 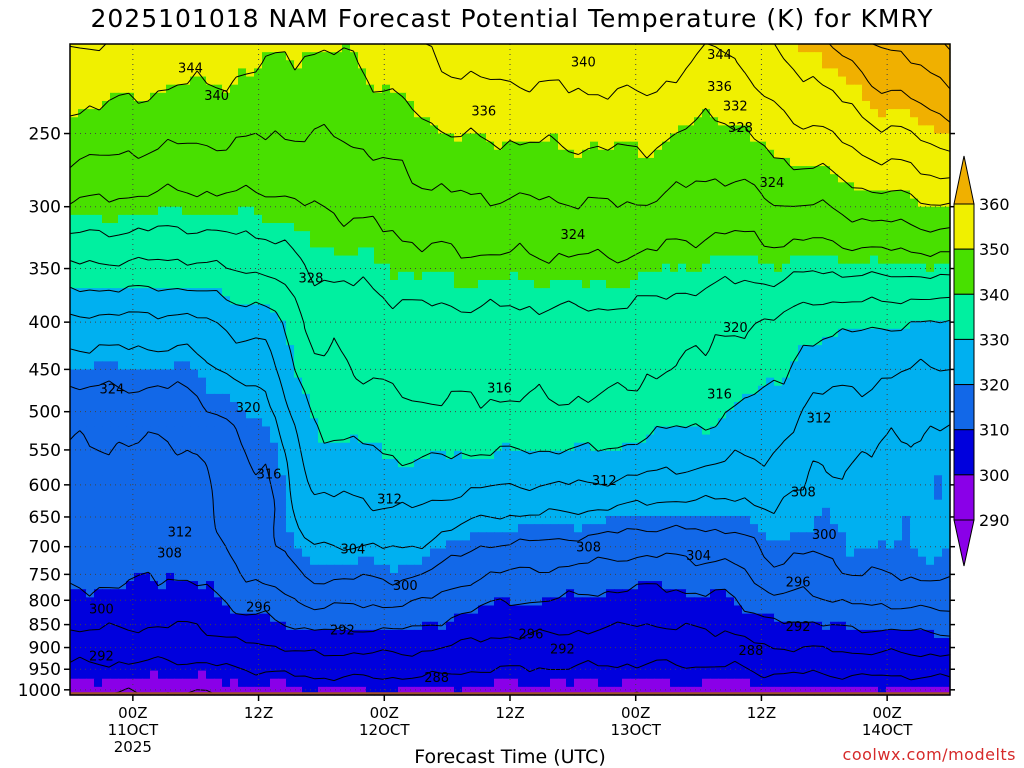 What do you see at coordinates (994, 475) in the screenshot?
I see `colorbar-label: 300` at bounding box center [994, 475].